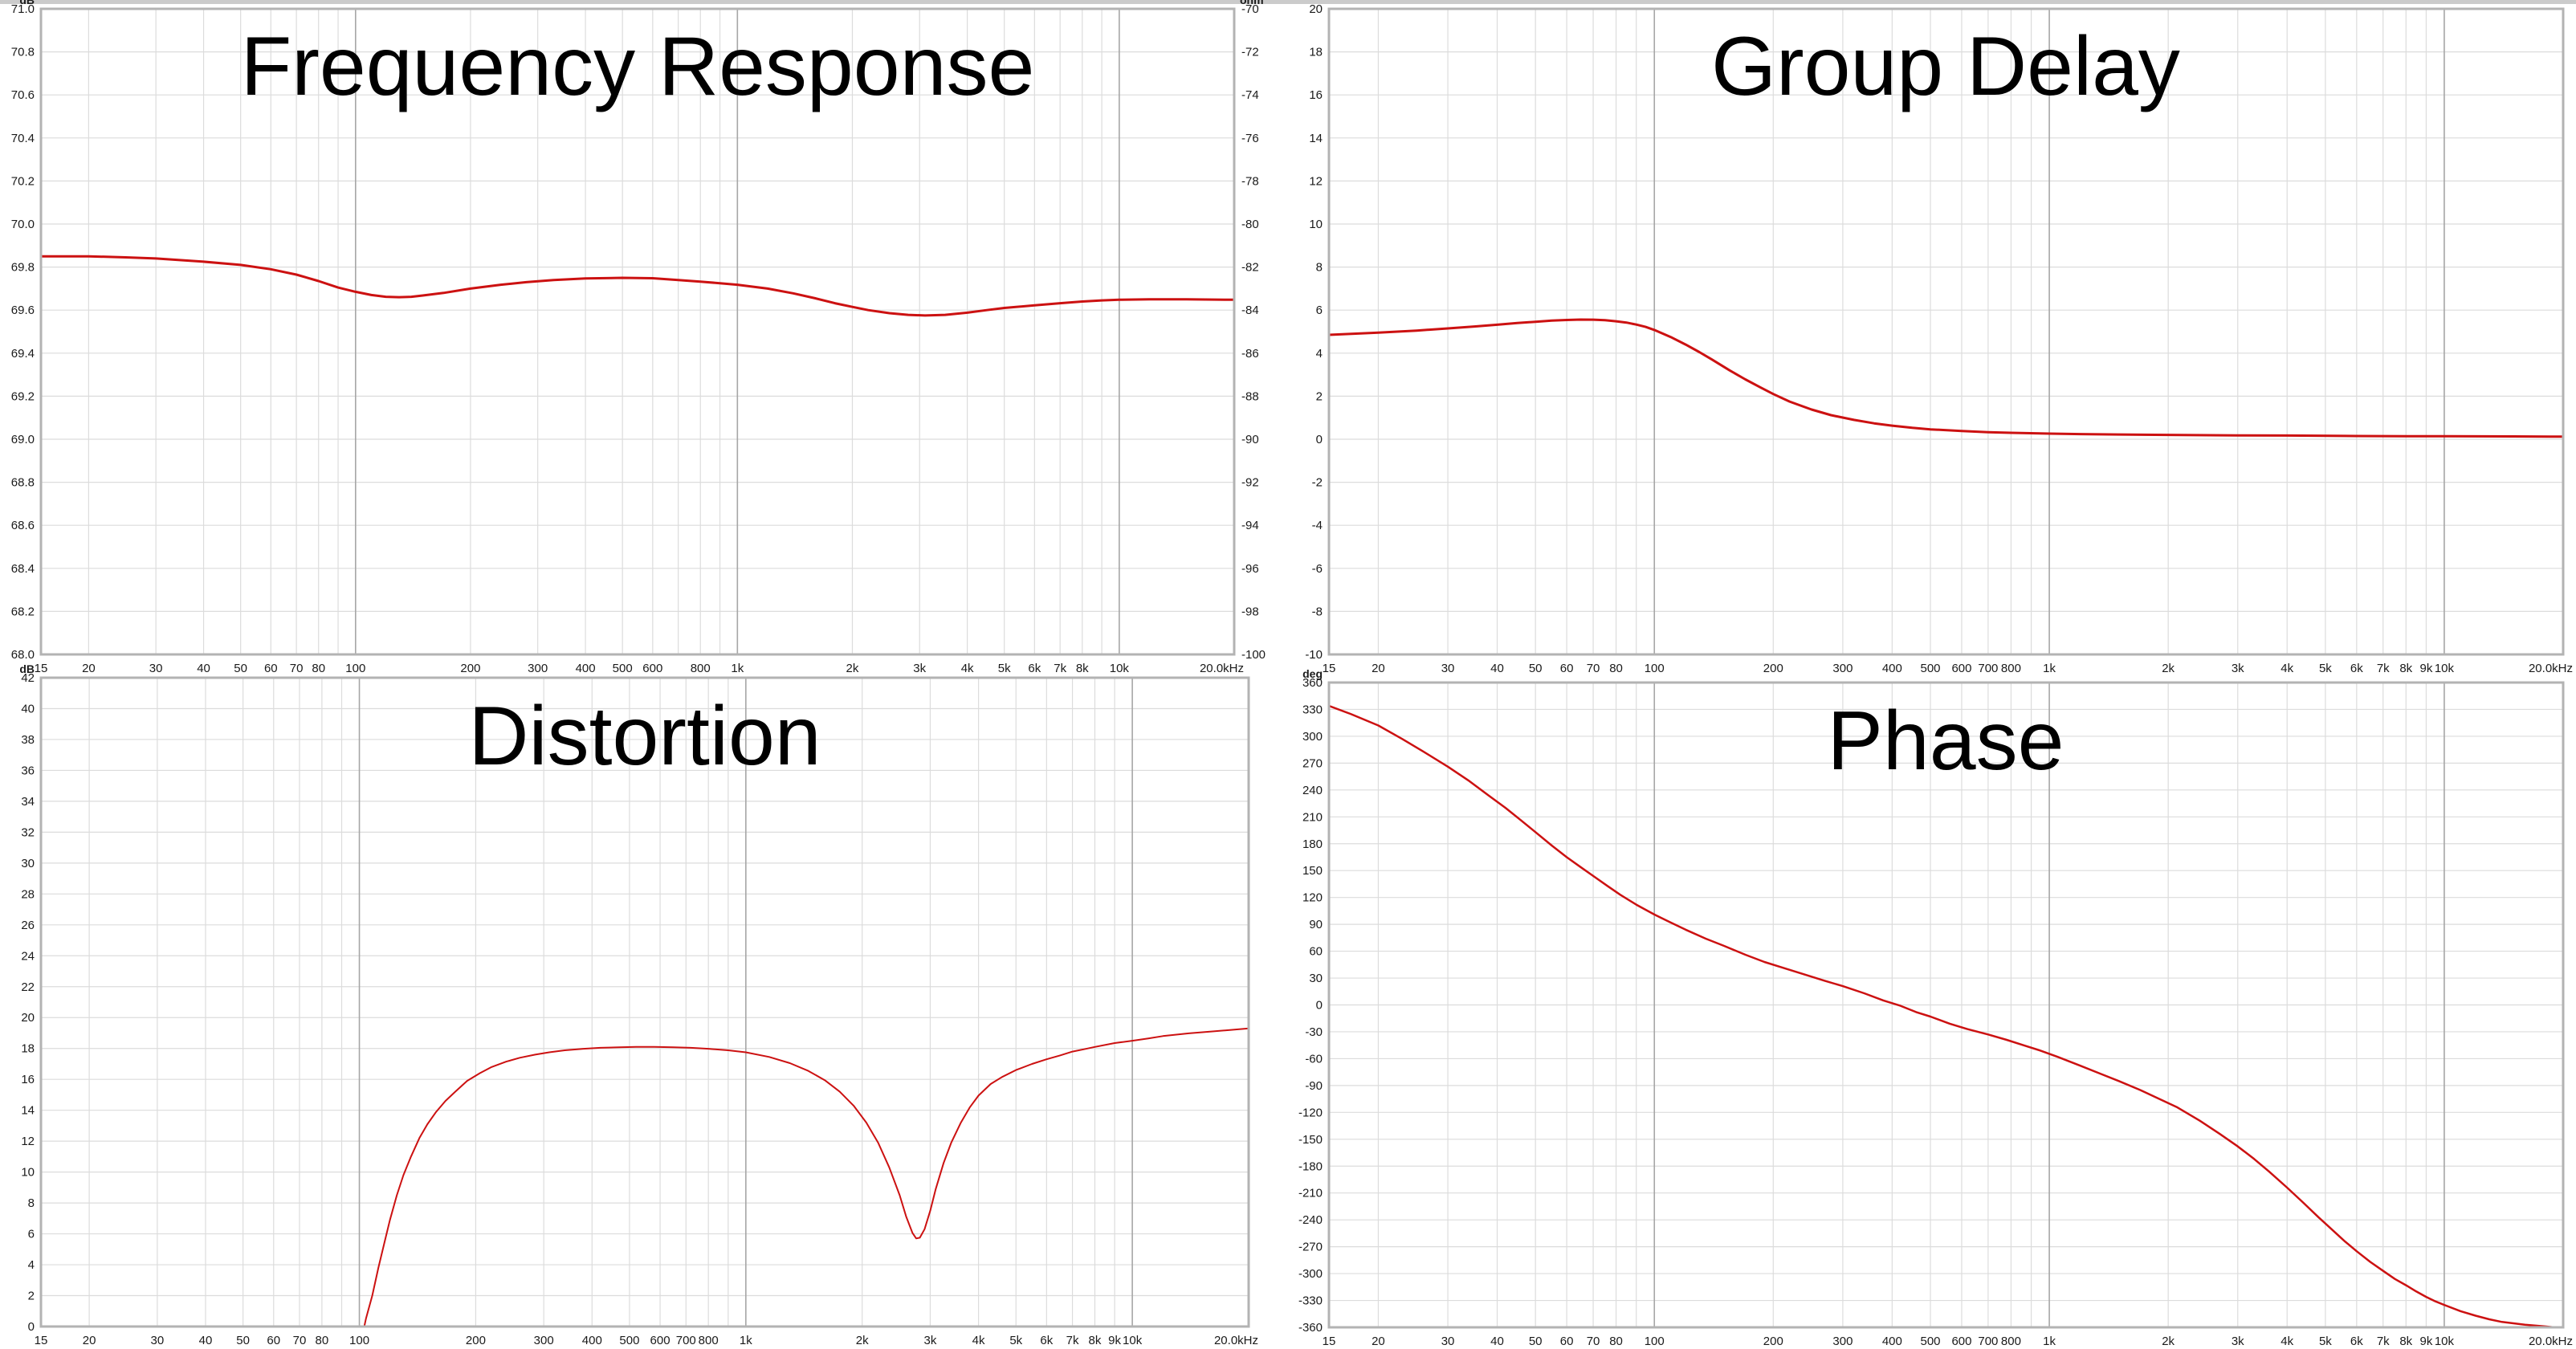  Describe the element at coordinates (930, 1340) in the screenshot. I see `x-tick-label: 3k` at that location.